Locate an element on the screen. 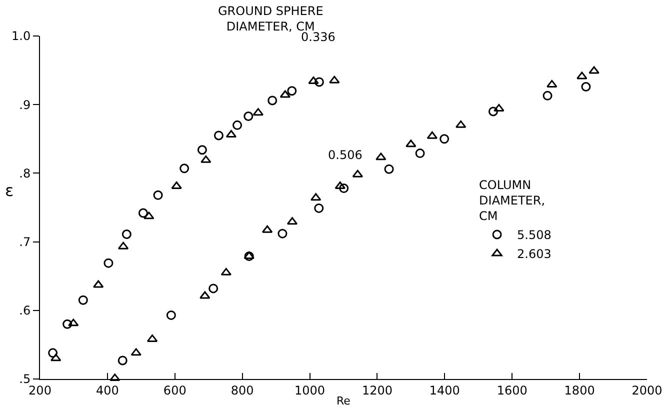 Image resolution: width=668 pixels, height=417 pixels. y-axis-title: ε is located at coordinates (9, 190).